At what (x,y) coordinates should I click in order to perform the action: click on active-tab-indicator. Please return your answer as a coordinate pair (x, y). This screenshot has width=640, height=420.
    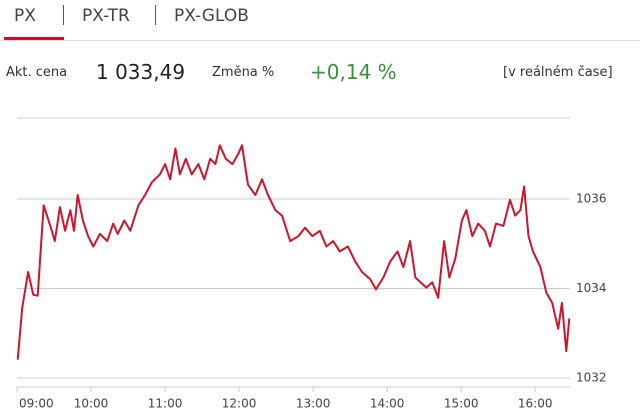
    Looking at the image, I should click on (34, 38).